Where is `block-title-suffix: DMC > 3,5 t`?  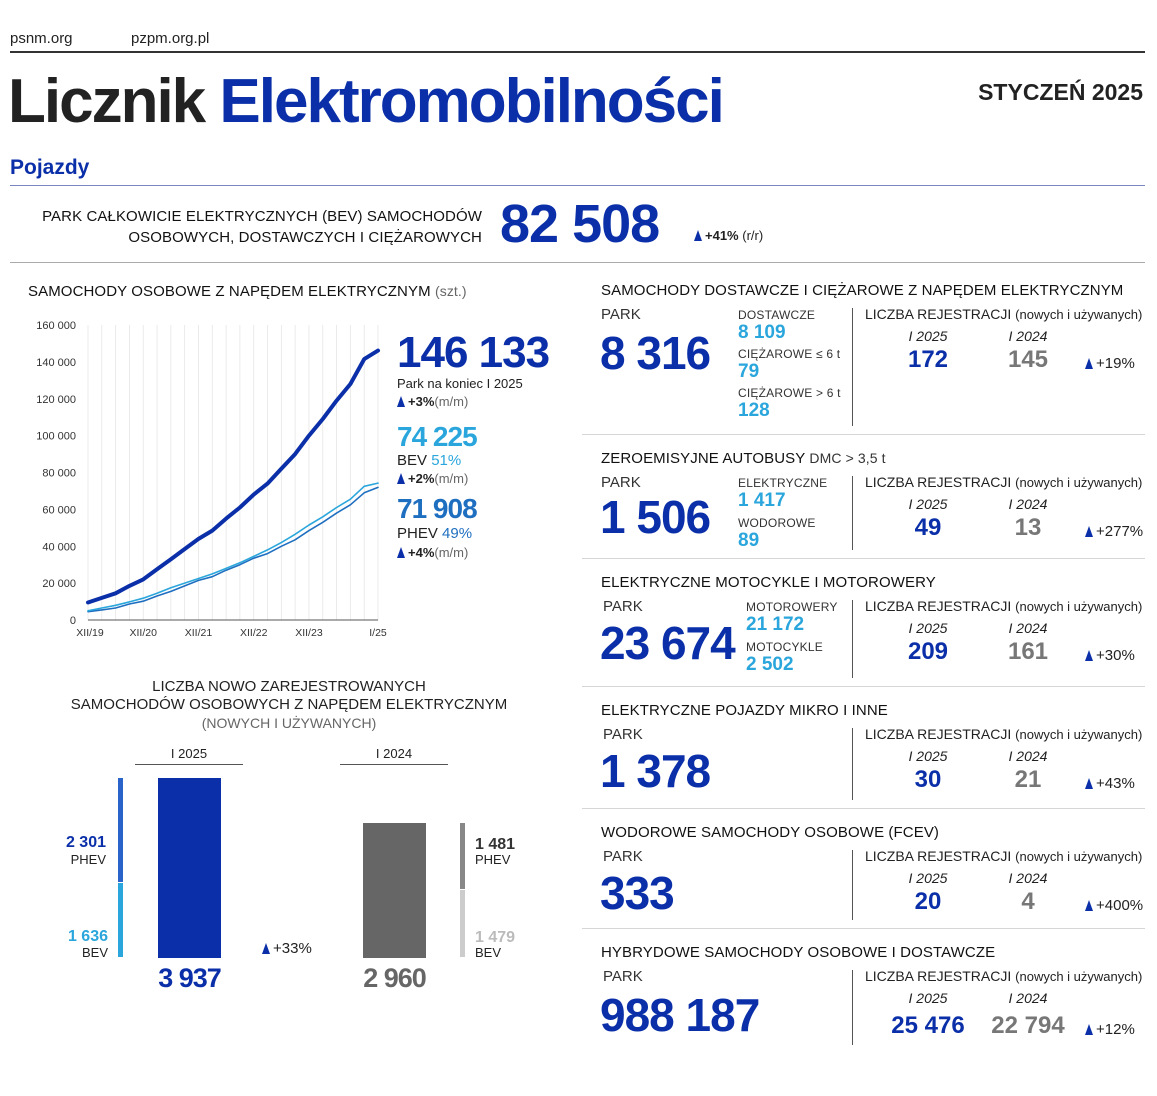
block-title-suffix: DMC > 3,5 t is located at coordinates (847, 458).